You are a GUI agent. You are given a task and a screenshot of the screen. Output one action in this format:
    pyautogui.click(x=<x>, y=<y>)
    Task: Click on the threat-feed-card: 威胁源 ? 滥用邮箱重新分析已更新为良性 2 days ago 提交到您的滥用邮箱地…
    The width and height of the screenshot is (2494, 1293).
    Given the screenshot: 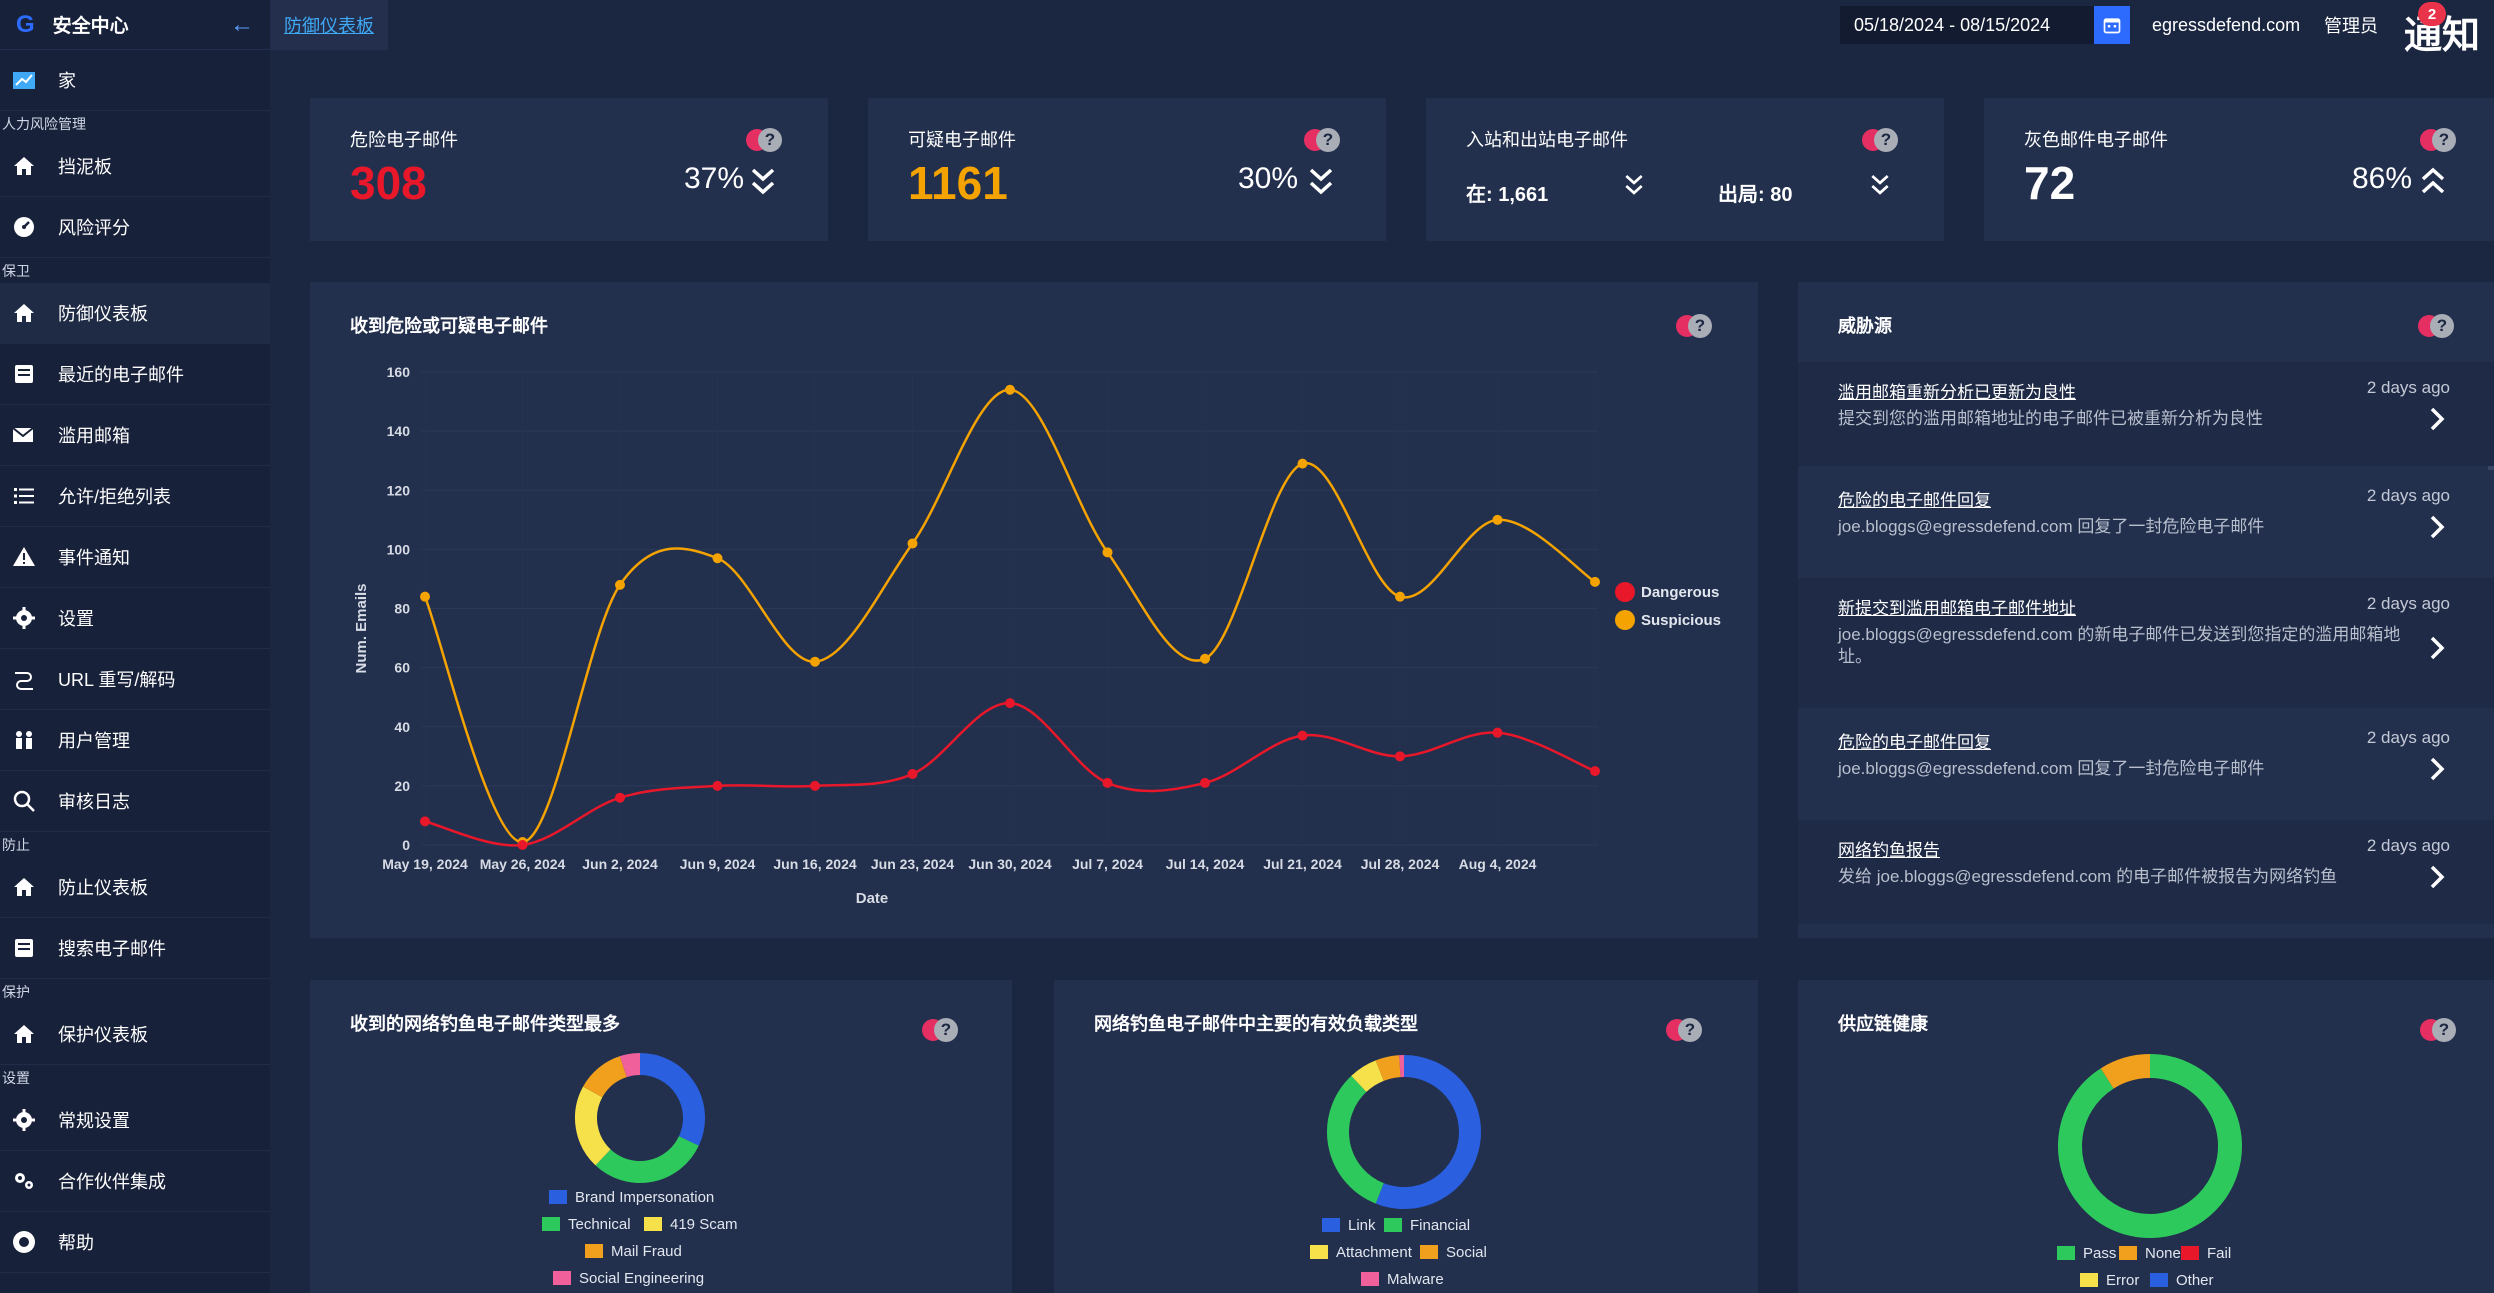 What is the action you would take?
    pyautogui.click(x=2146, y=610)
    